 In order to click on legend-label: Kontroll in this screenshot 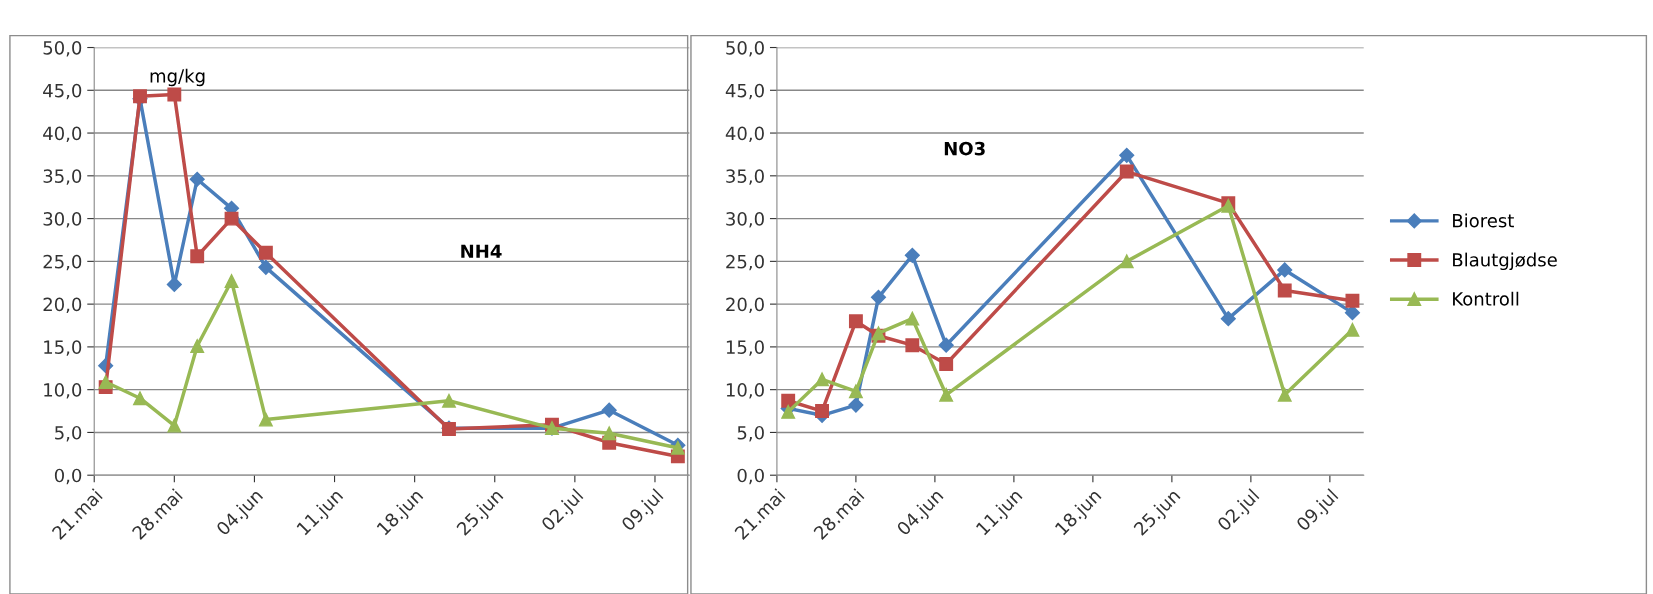, I will do `click(1486, 298)`.